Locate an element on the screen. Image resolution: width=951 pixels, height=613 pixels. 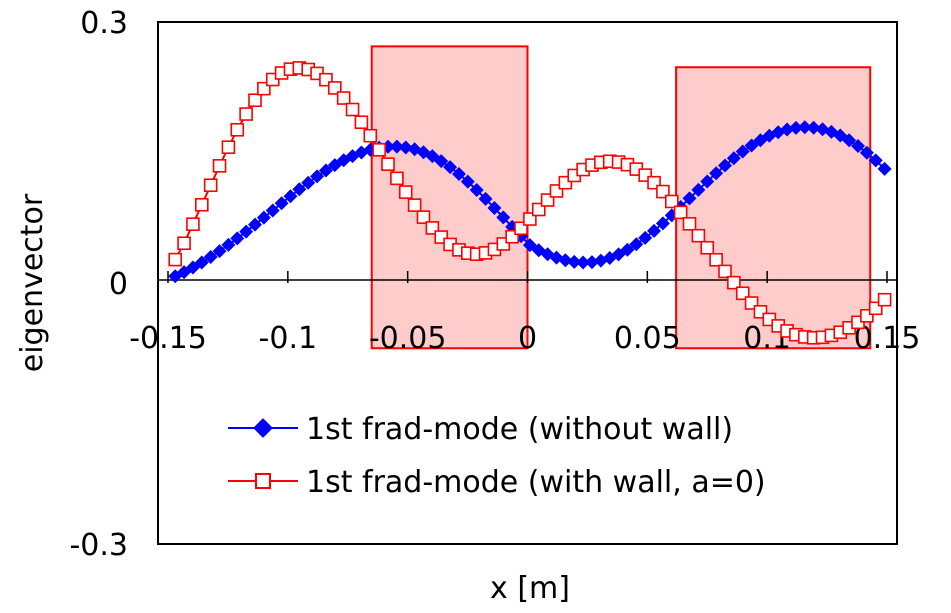
y-tick-label: 0 is located at coordinates (118, 284).